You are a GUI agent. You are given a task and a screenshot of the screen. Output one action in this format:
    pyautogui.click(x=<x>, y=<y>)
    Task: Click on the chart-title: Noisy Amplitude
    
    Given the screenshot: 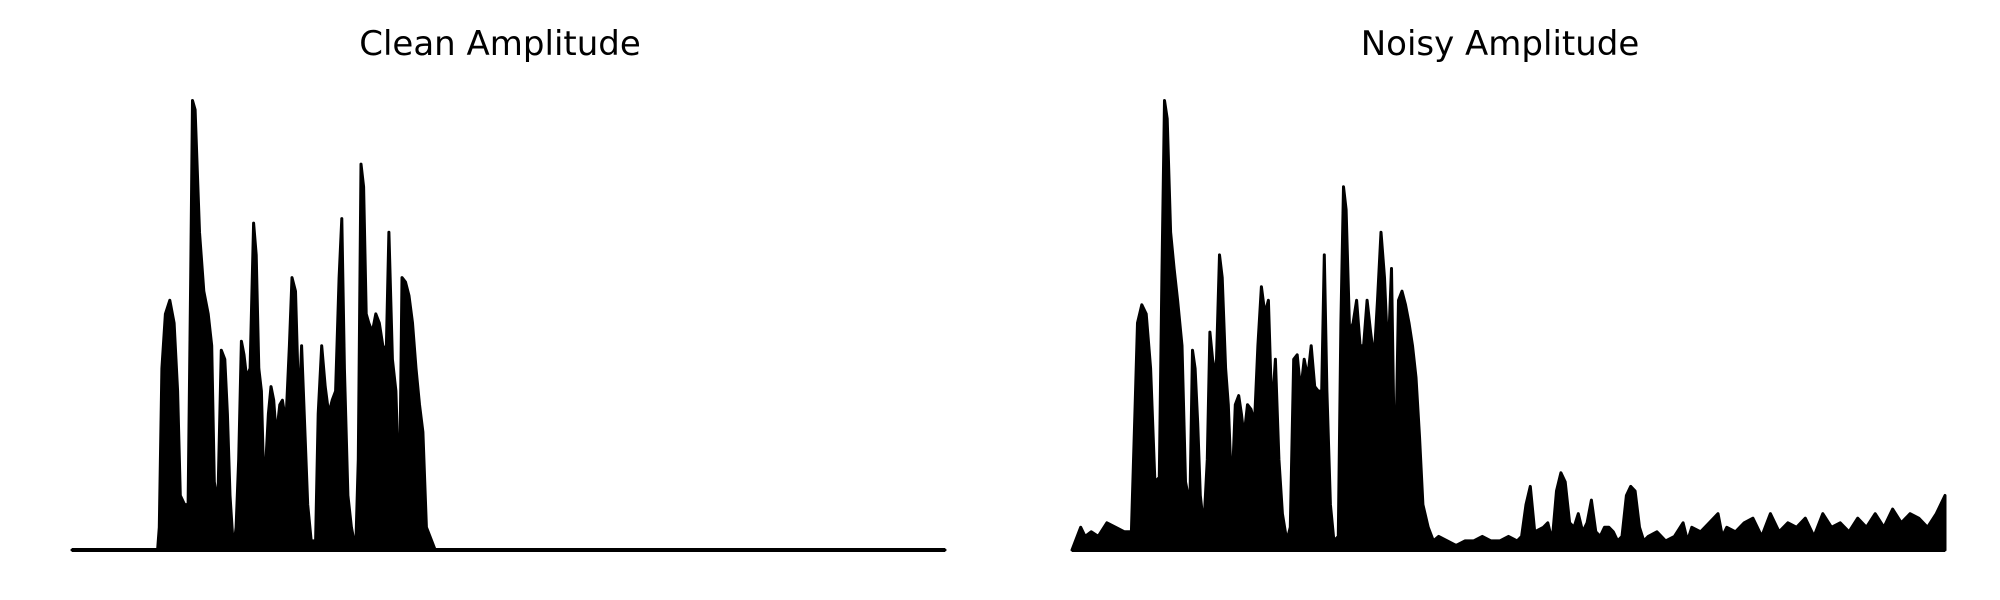 What is the action you would take?
    pyautogui.click(x=1500, y=44)
    